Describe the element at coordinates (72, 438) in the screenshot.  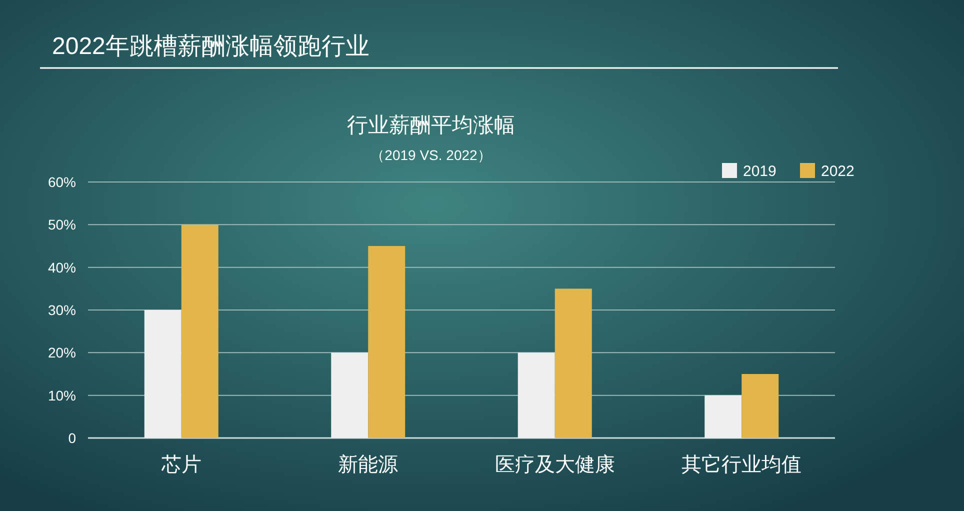
I see `y-tick-label: 0` at that location.